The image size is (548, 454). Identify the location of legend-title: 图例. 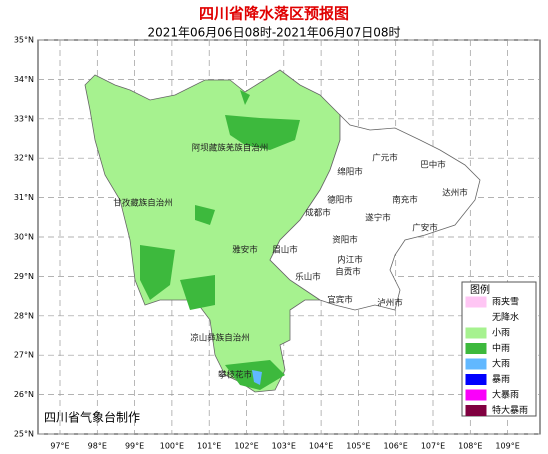
(480, 289).